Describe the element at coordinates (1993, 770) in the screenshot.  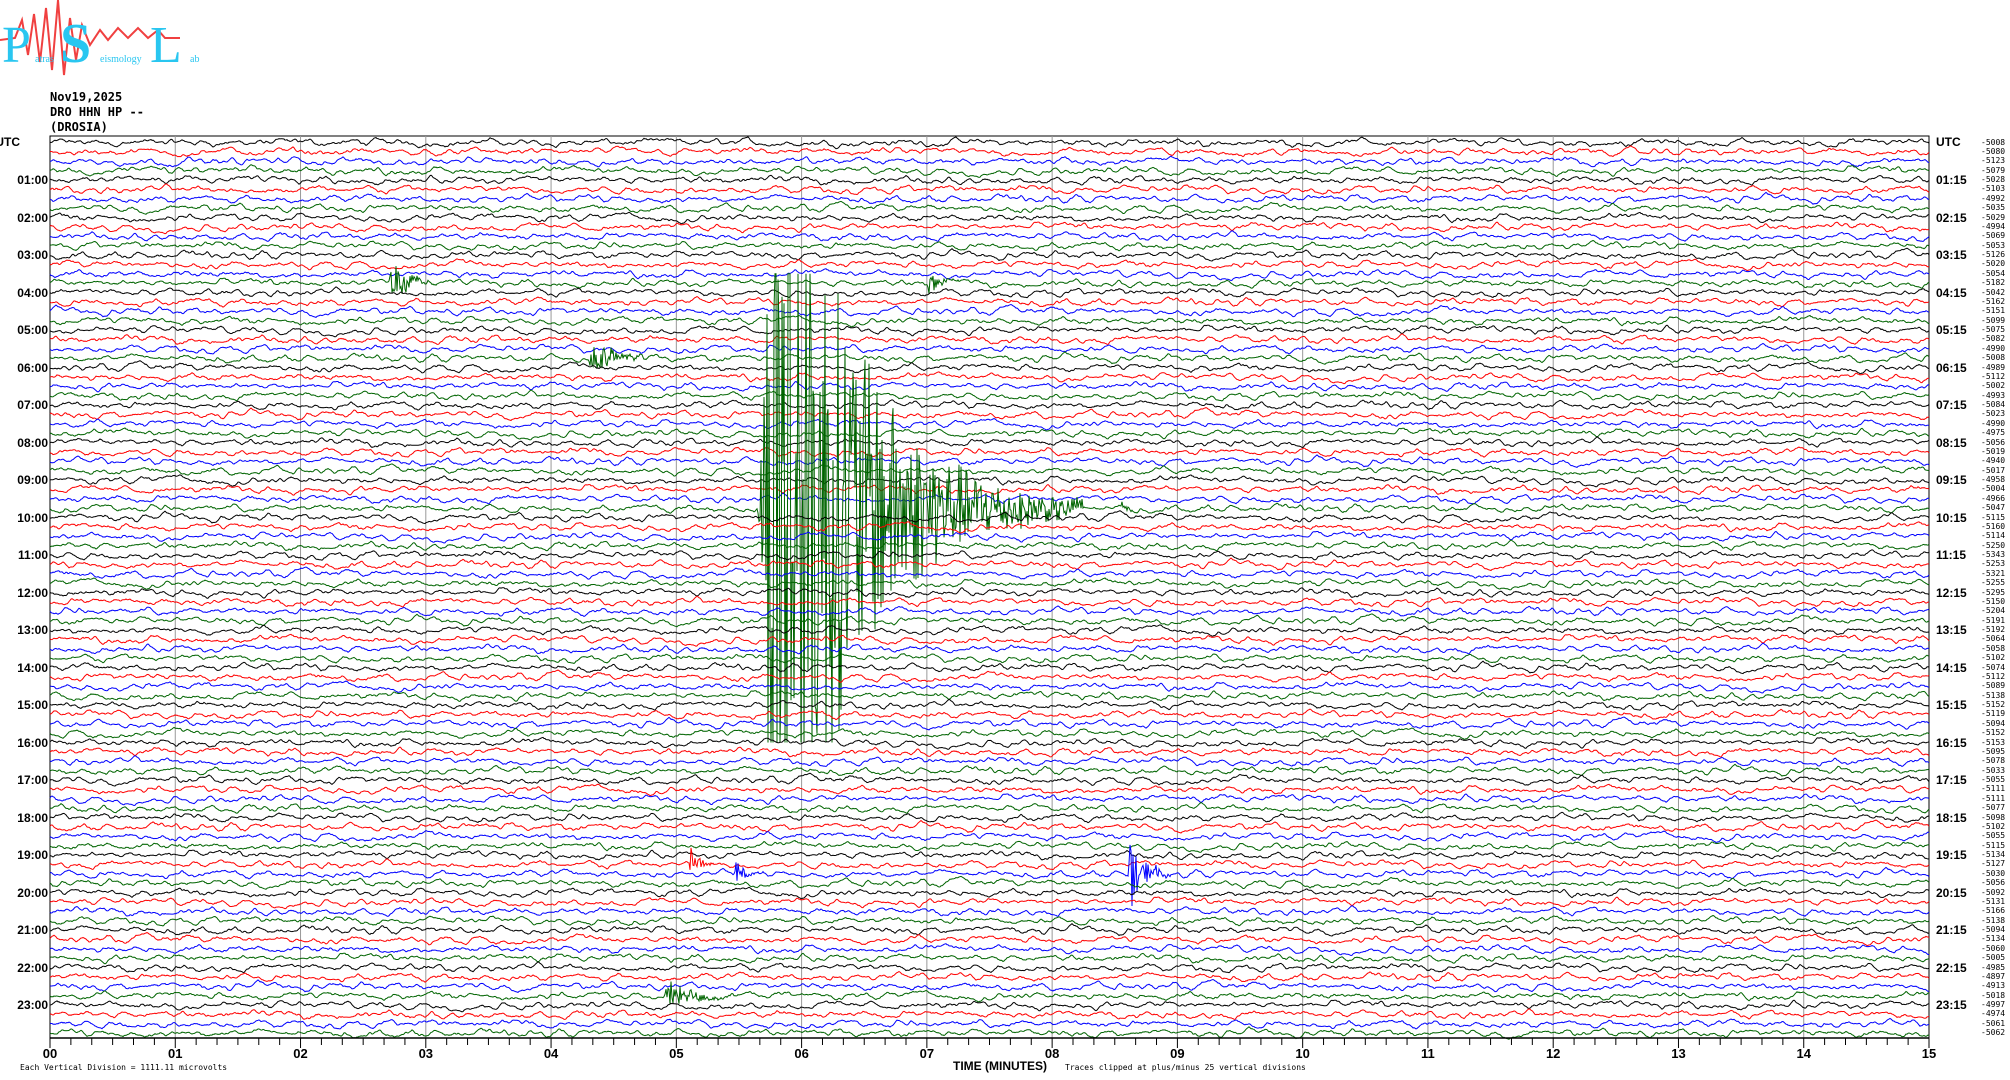
I see `trace-mean-label: -5033` at that location.